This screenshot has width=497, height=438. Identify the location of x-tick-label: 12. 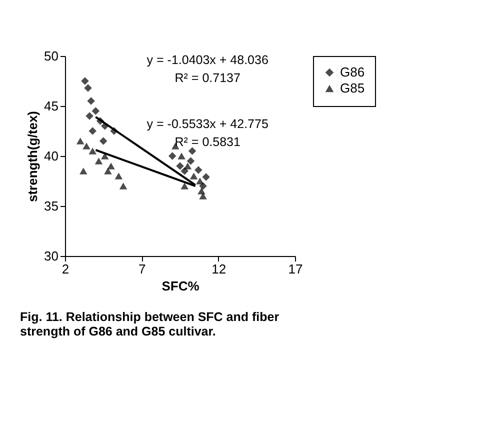
(219, 269).